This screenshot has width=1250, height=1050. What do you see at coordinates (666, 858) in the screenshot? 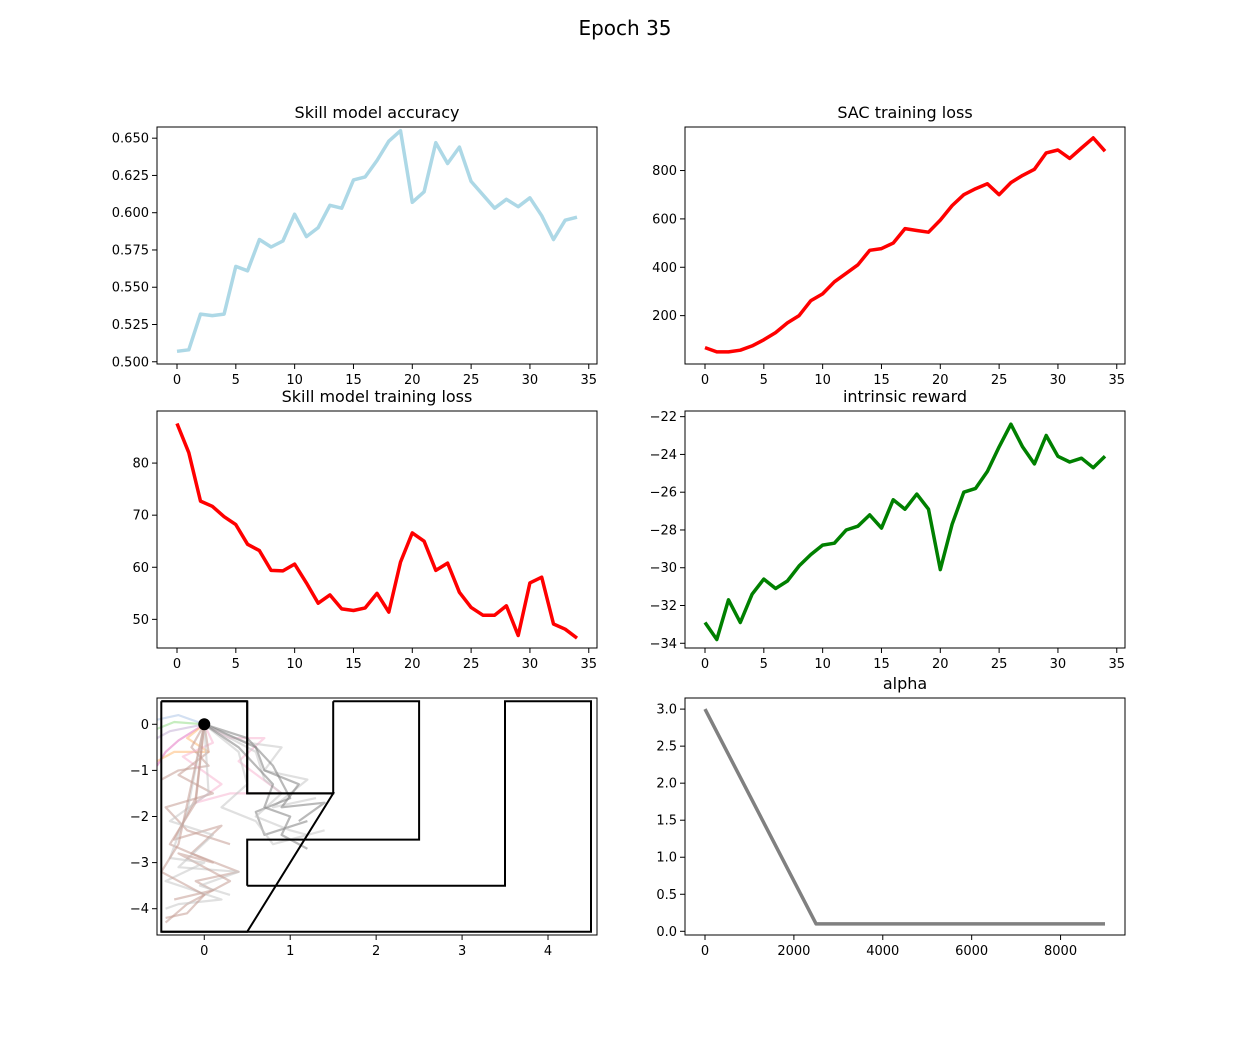
I see `y-tick-label: 1.0` at bounding box center [666, 858].